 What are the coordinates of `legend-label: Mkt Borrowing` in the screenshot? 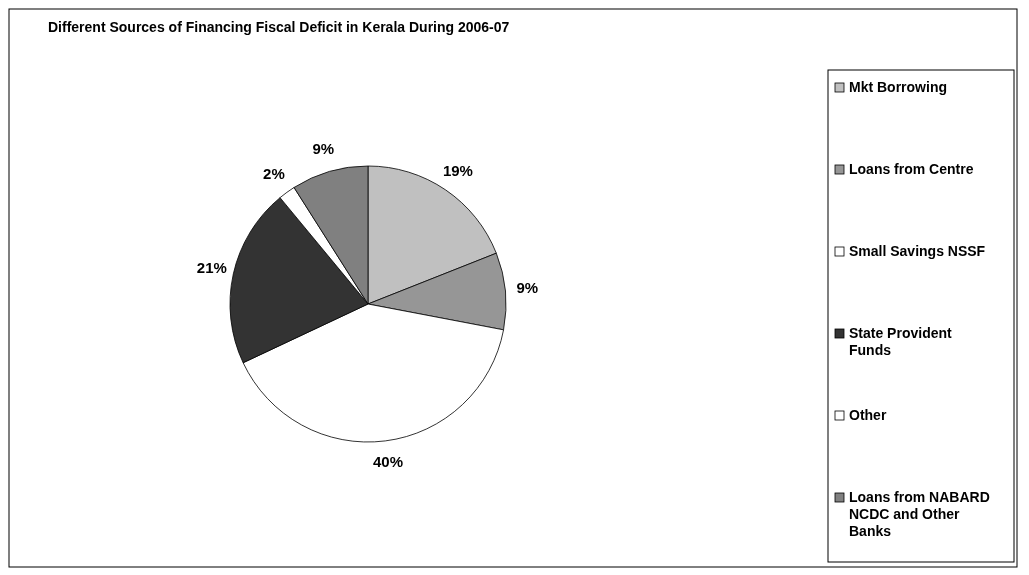 It's located at (898, 86).